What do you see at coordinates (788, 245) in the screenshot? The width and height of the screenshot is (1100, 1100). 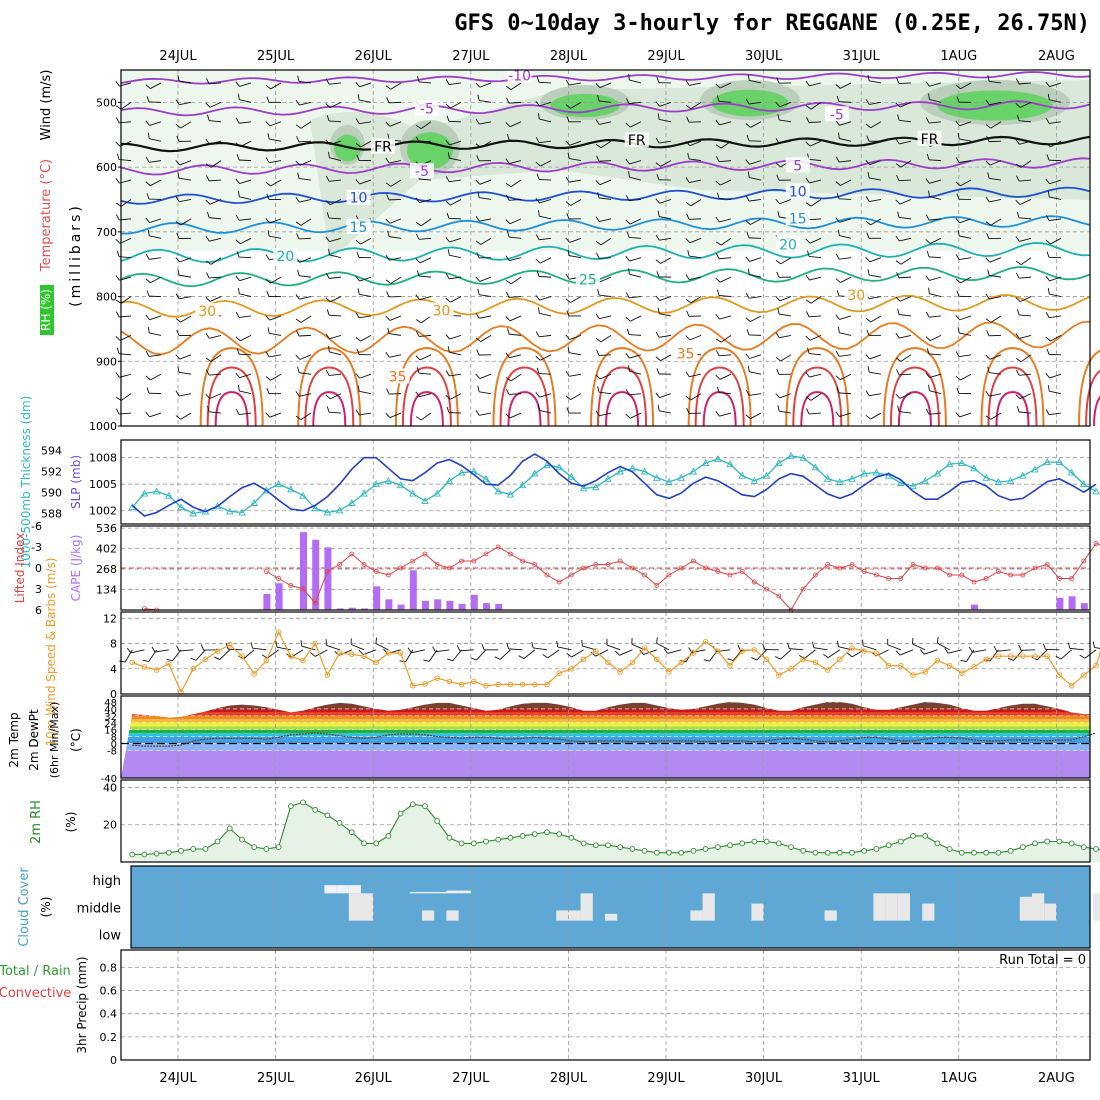 I see `isotherm-label: 20` at bounding box center [788, 245].